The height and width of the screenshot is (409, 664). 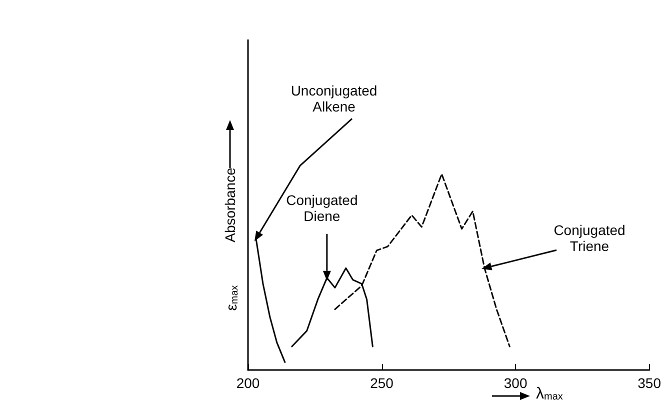 I want to click on x-tick-label: 300, so click(x=516, y=383).